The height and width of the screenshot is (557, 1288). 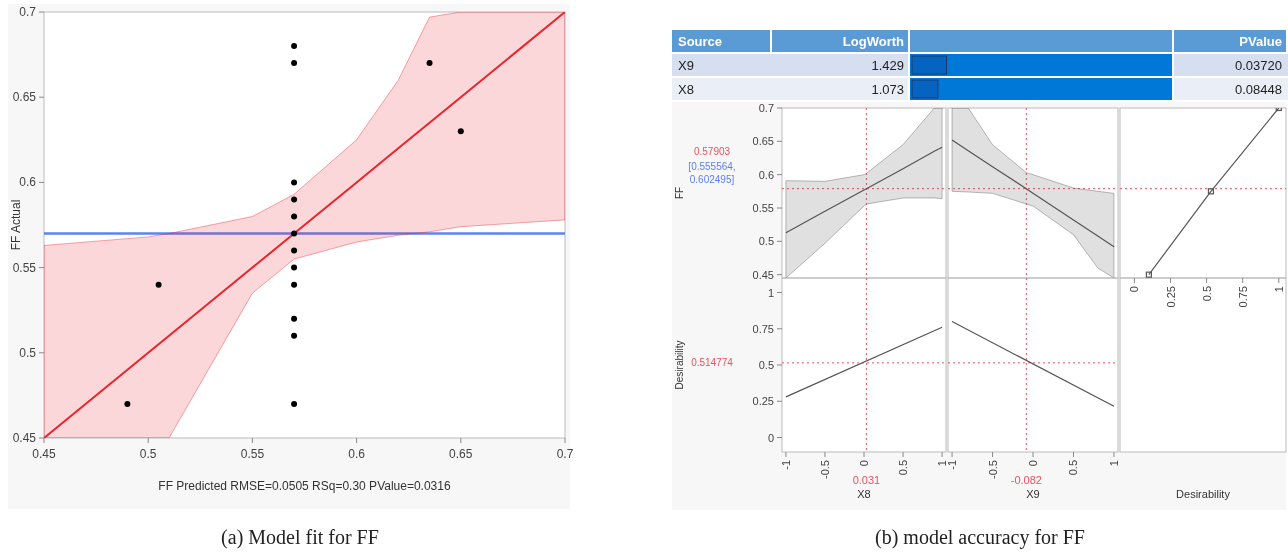 I want to click on ref-line-label: 0.514774, so click(x=712, y=362).